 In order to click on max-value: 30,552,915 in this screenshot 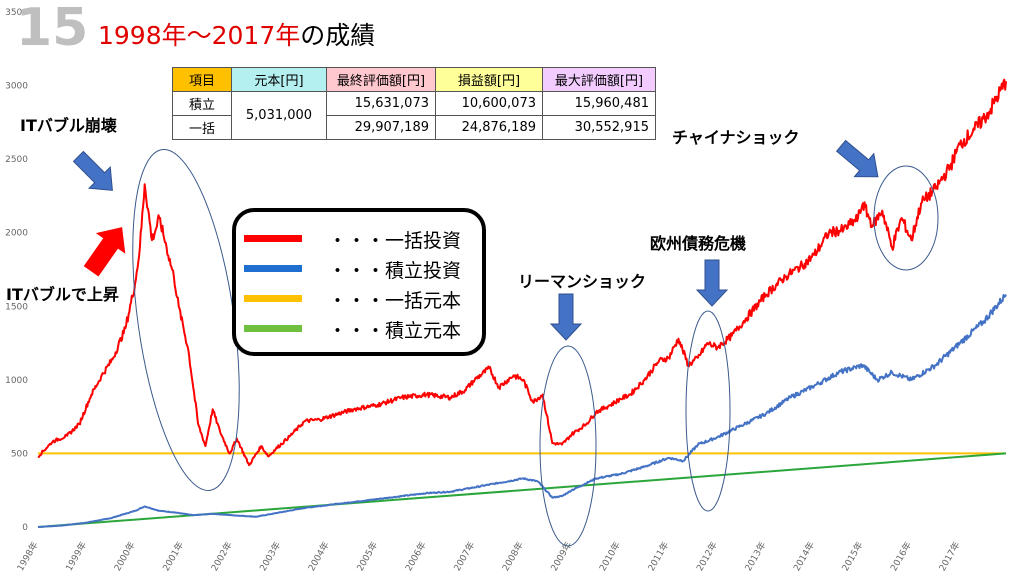, I will do `click(599, 127)`.